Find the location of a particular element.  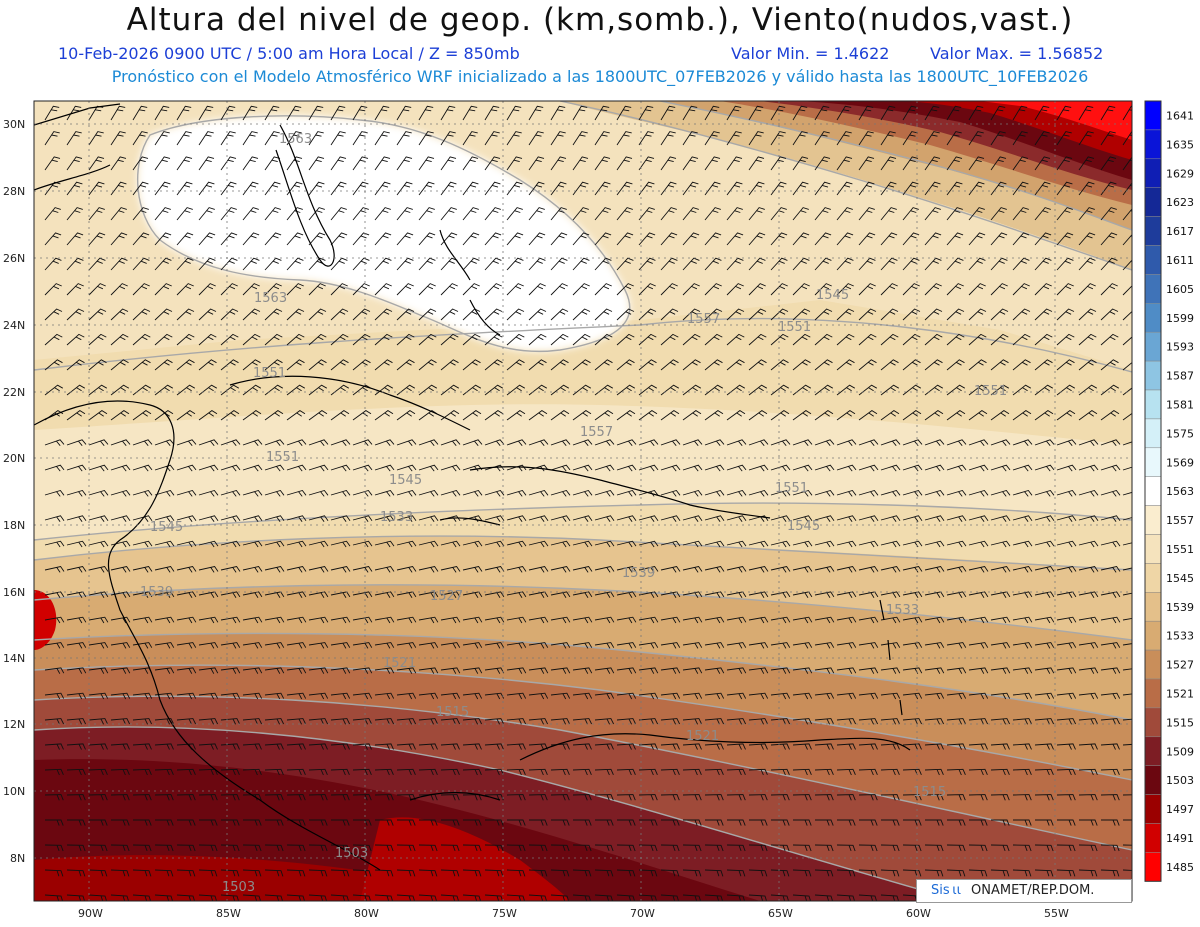

lat-label: 10N is located at coordinates (14, 791).